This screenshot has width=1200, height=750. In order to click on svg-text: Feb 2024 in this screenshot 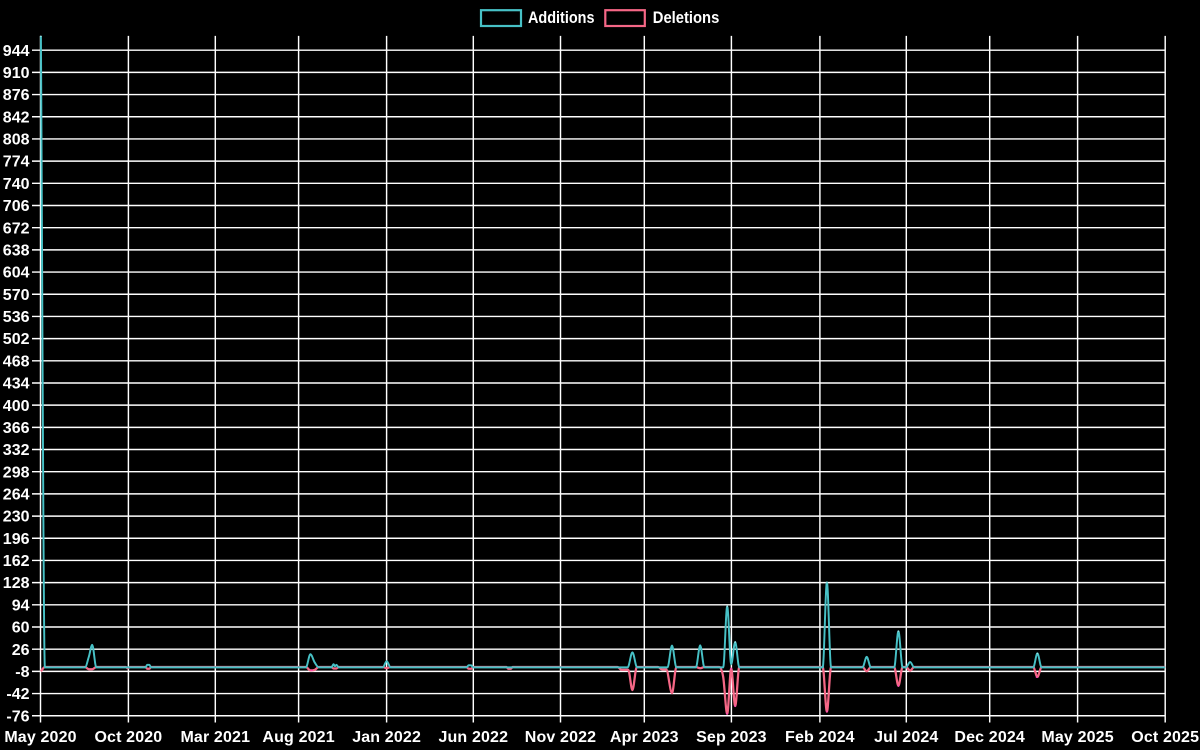, I will do `click(820, 737)`.